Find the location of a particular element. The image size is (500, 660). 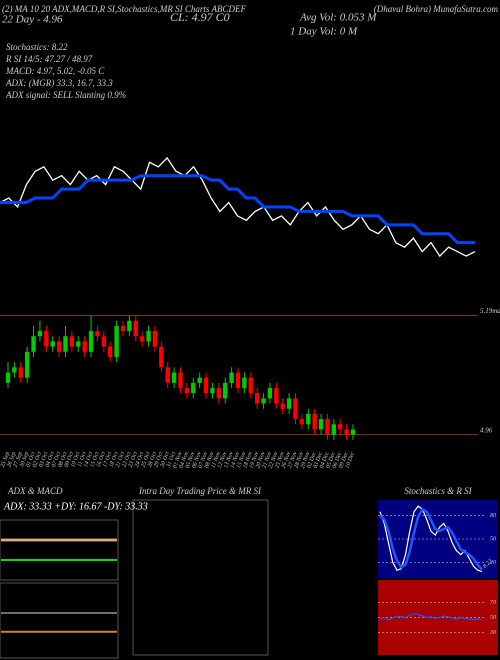

y-tick-label: 50 is located at coordinates (493, 618).